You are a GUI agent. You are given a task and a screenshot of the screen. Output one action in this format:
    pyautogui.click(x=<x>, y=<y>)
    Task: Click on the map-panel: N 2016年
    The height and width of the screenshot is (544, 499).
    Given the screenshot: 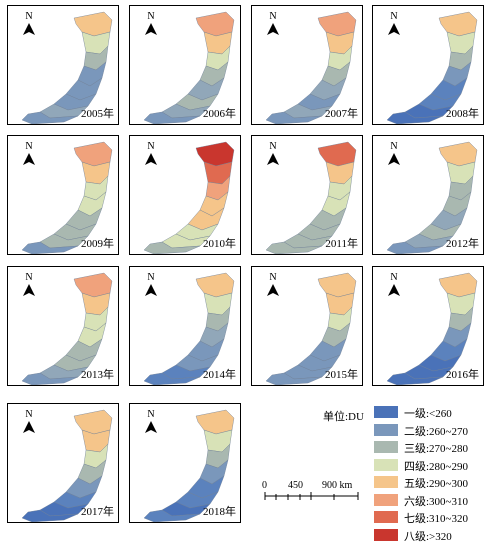 What is the action you would take?
    pyautogui.click(x=428, y=326)
    